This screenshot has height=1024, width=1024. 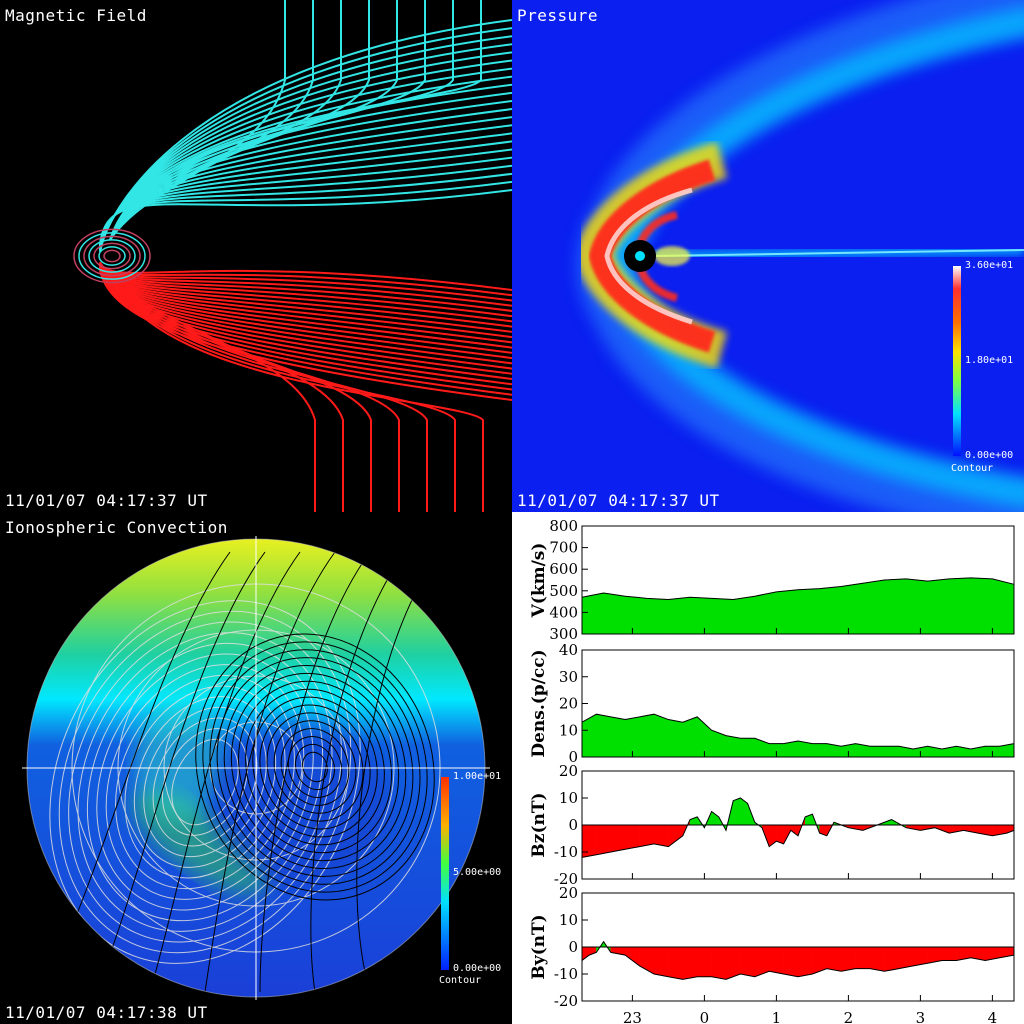 What do you see at coordinates (921, 1016) in the screenshot?
I see `x-tick-label: 3` at bounding box center [921, 1016].